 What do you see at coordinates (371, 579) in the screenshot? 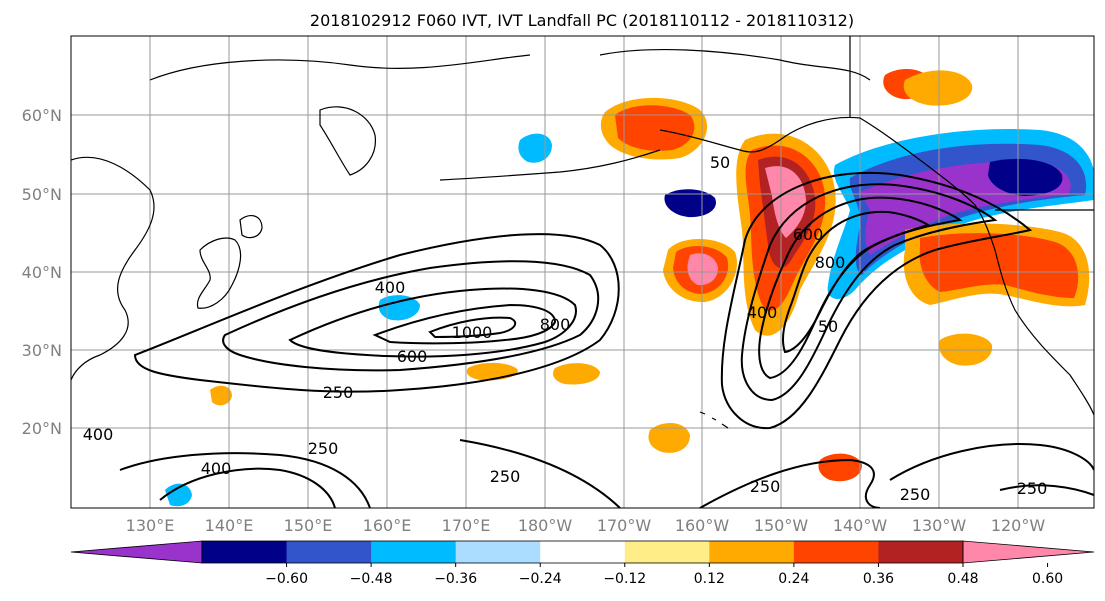
I see `colorbar-tick-label: −0.48` at bounding box center [371, 579].